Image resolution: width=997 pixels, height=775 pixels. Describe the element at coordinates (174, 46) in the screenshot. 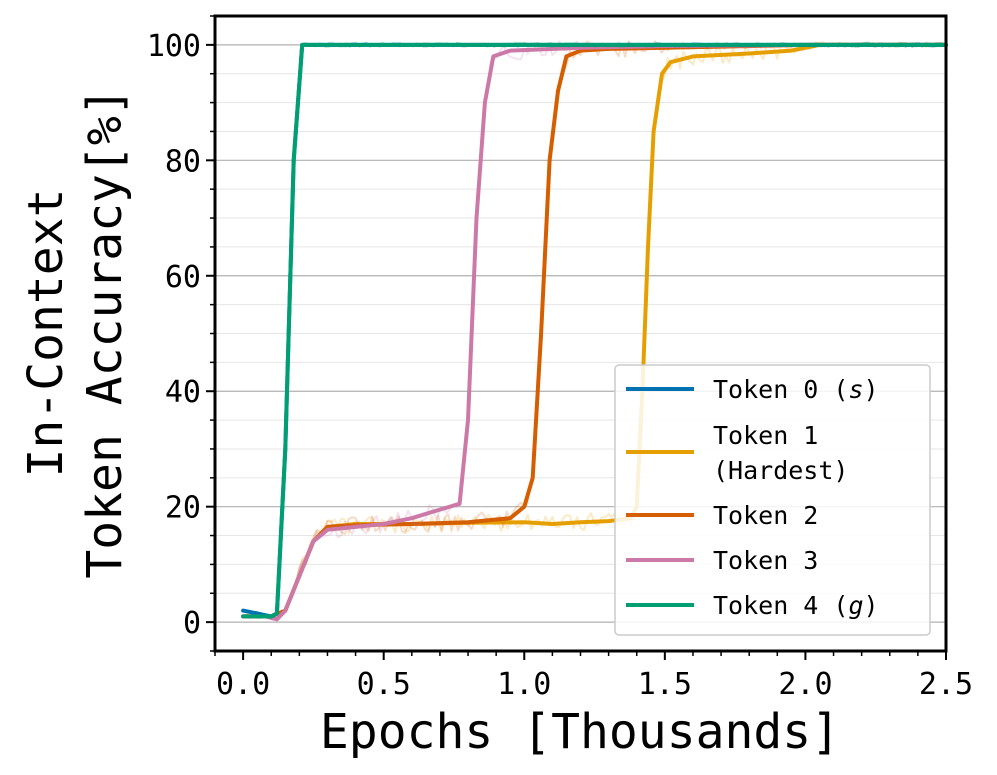

I see `y-tick-label: 100` at that location.